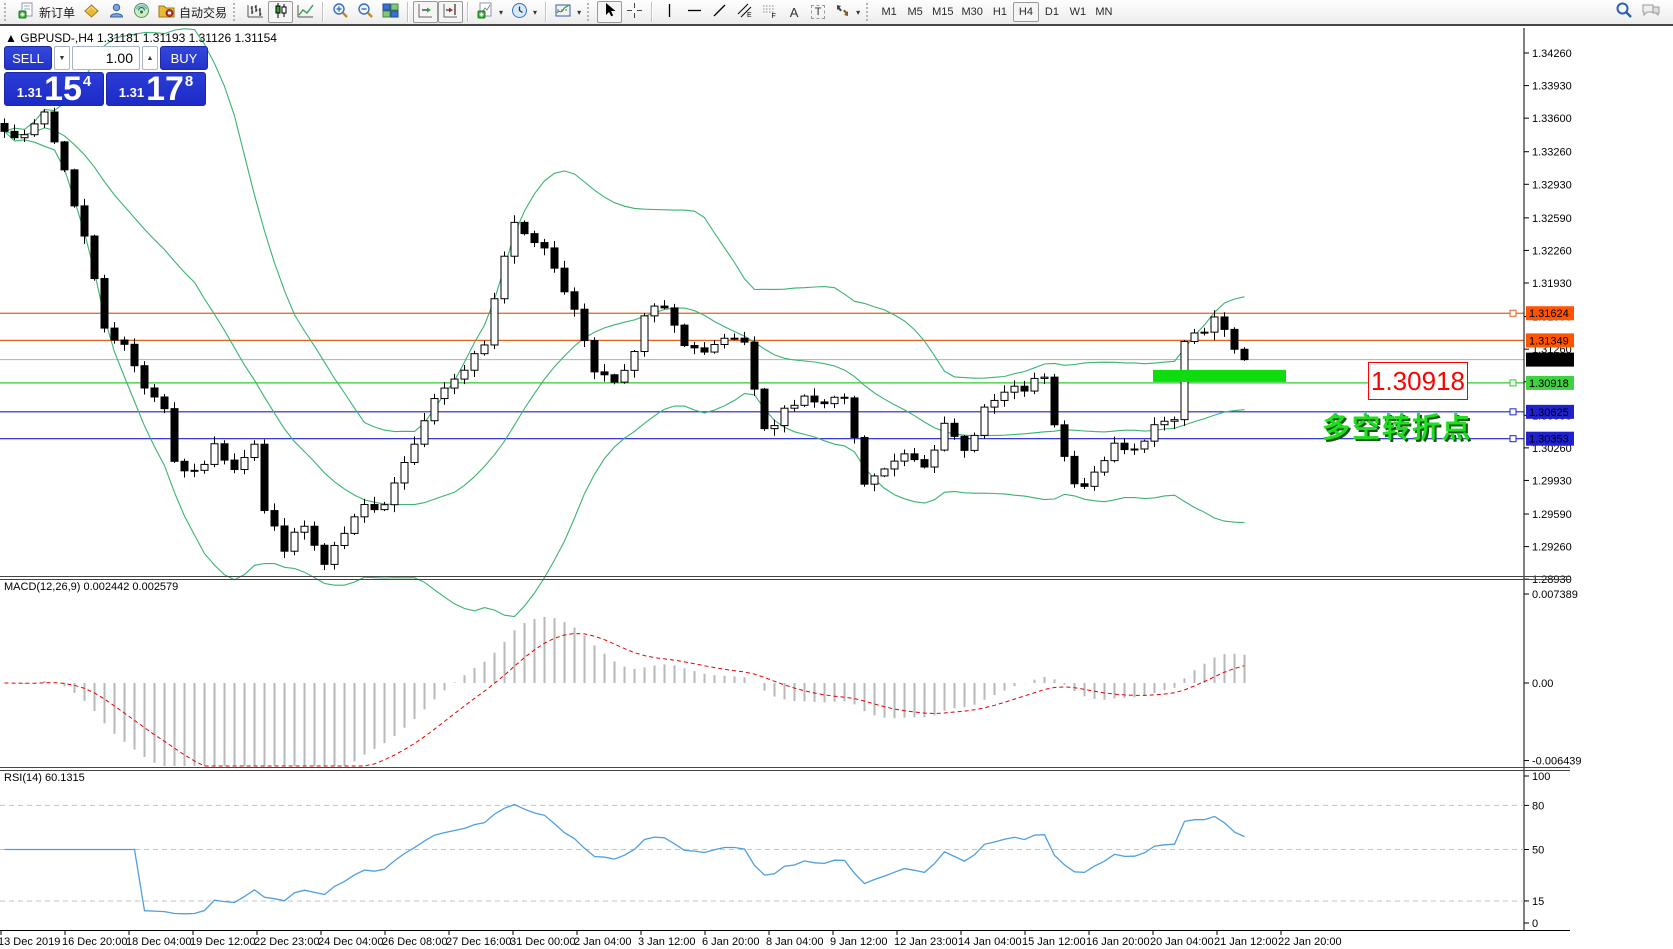 The width and height of the screenshot is (1673, 949). Describe the element at coordinates (91, 12) in the screenshot. I see `market-button` at that location.